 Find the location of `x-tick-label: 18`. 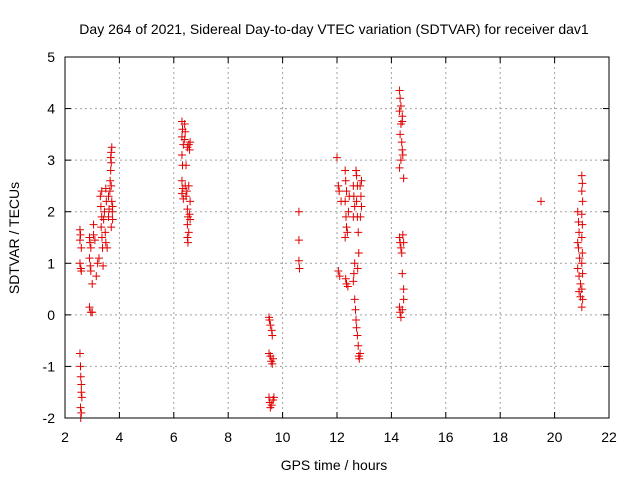

x-tick-label: 18 is located at coordinates (500, 437).